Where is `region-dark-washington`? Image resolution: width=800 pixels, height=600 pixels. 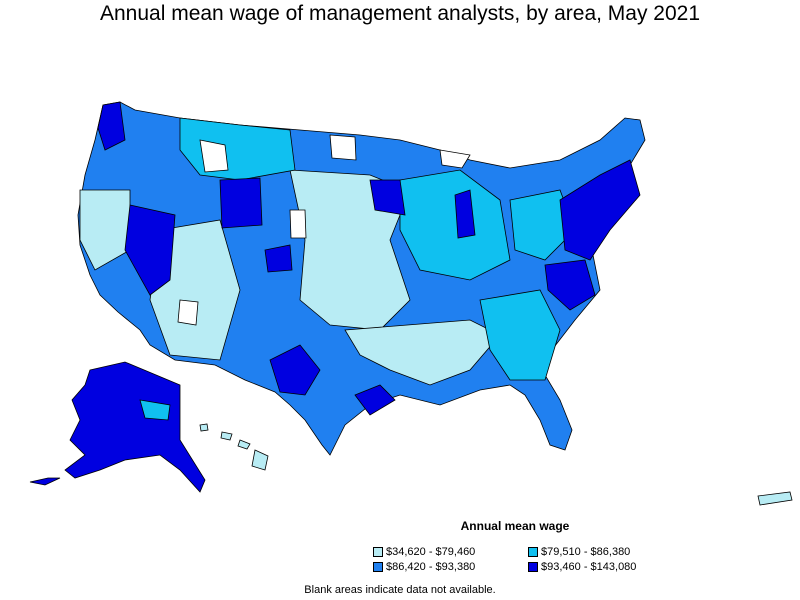 region-dark-washington is located at coordinates (111, 126).